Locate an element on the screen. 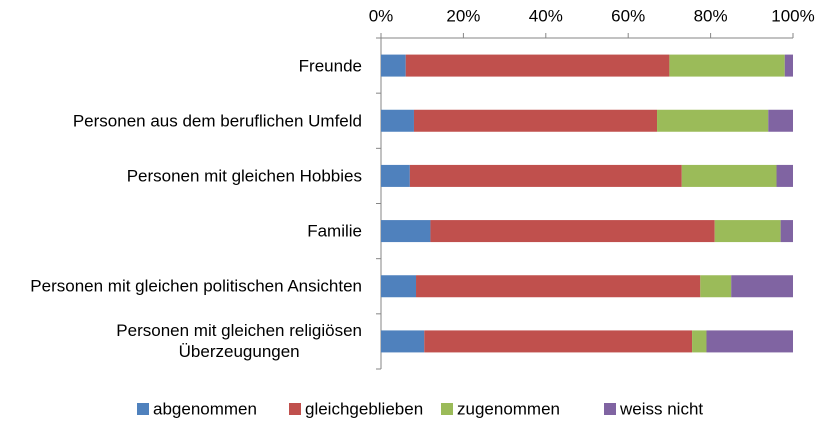 This screenshot has width=816, height=421. x-tick-label: 80% is located at coordinates (711, 15).